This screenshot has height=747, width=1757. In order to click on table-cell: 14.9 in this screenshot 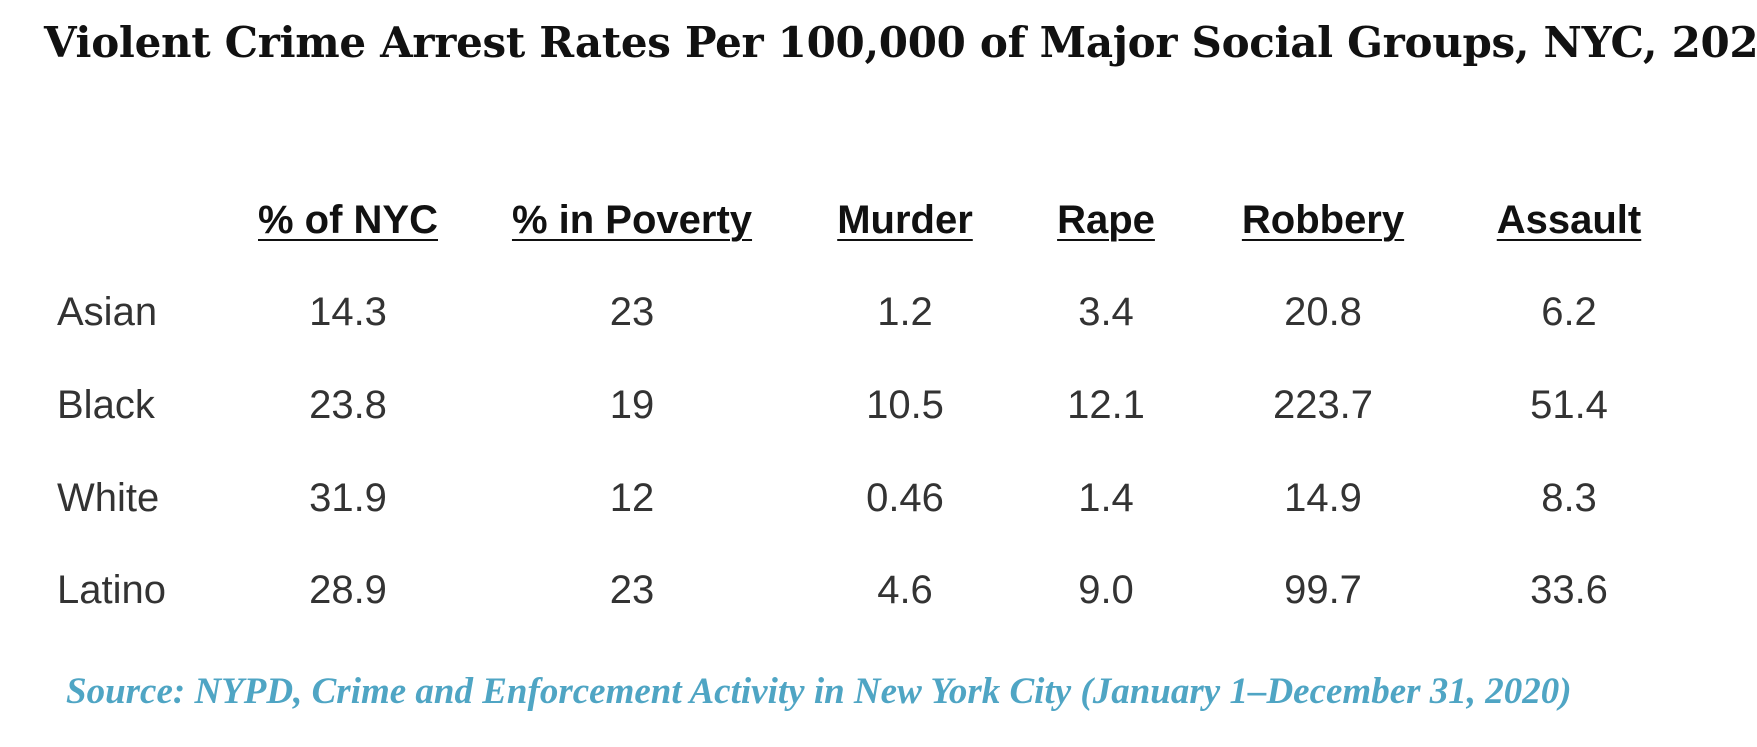, I will do `click(1323, 498)`.